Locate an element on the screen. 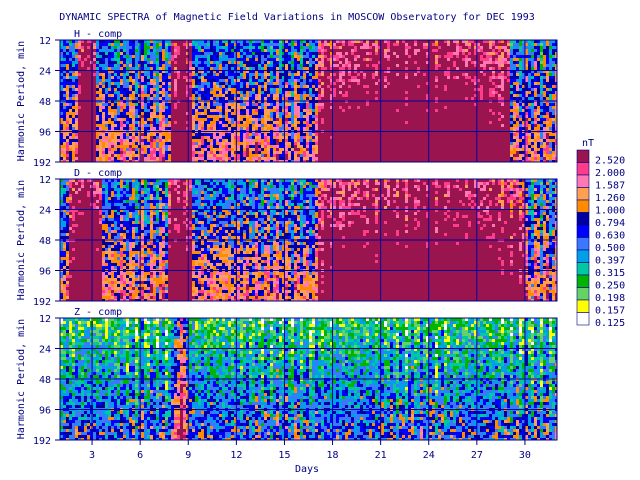  x-tick-label: 12 is located at coordinates (236, 455).